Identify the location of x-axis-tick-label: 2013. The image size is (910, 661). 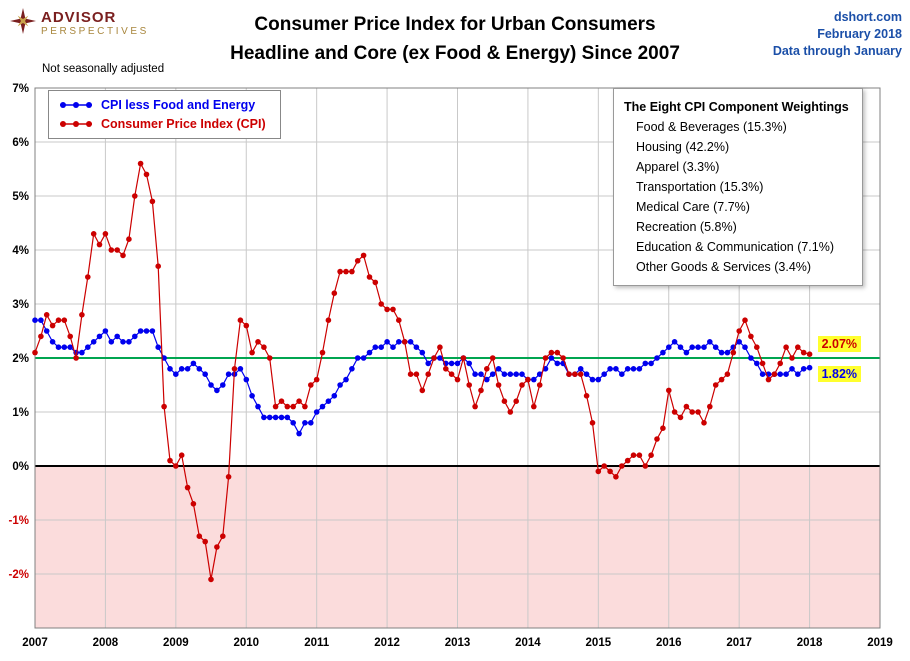
(458, 643).